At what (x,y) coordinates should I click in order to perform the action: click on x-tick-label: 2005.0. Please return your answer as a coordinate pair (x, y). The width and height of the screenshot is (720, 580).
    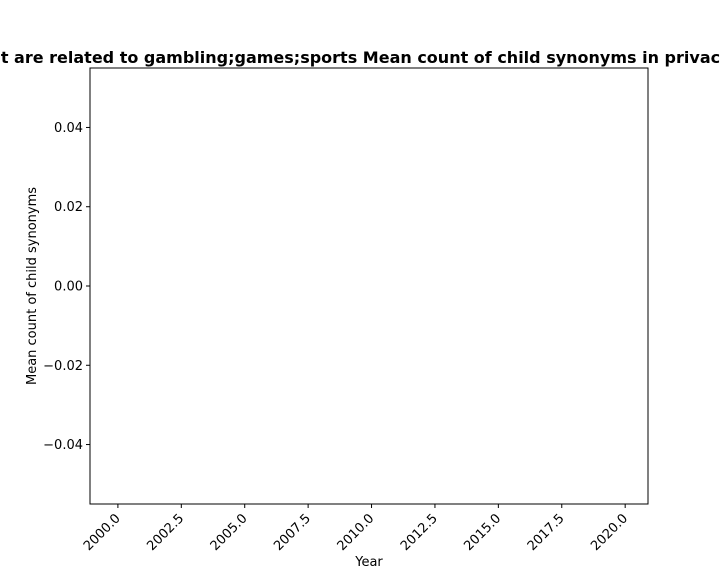
    Looking at the image, I should click on (229, 532).